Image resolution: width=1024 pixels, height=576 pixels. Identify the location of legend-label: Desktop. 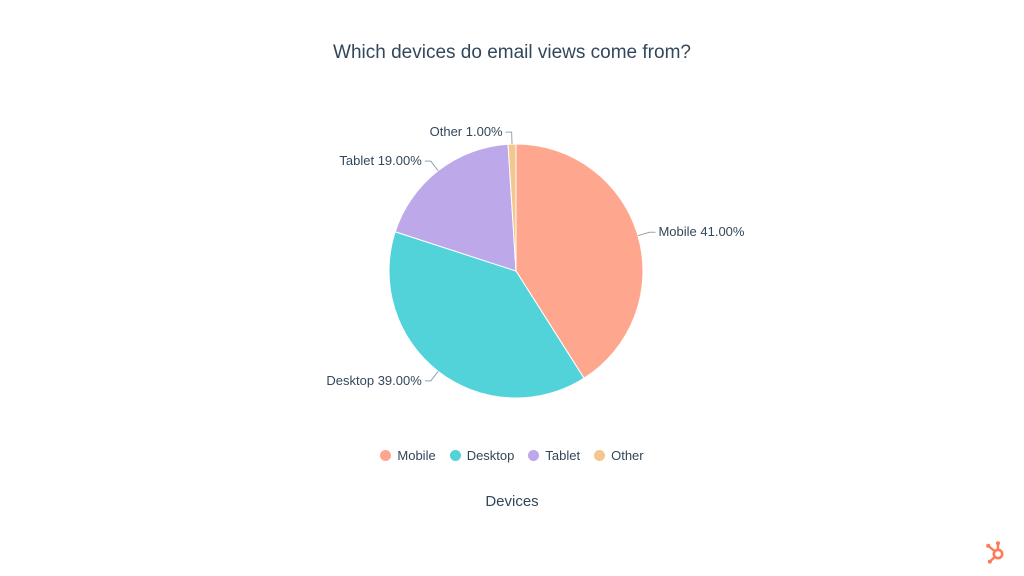
(490, 455).